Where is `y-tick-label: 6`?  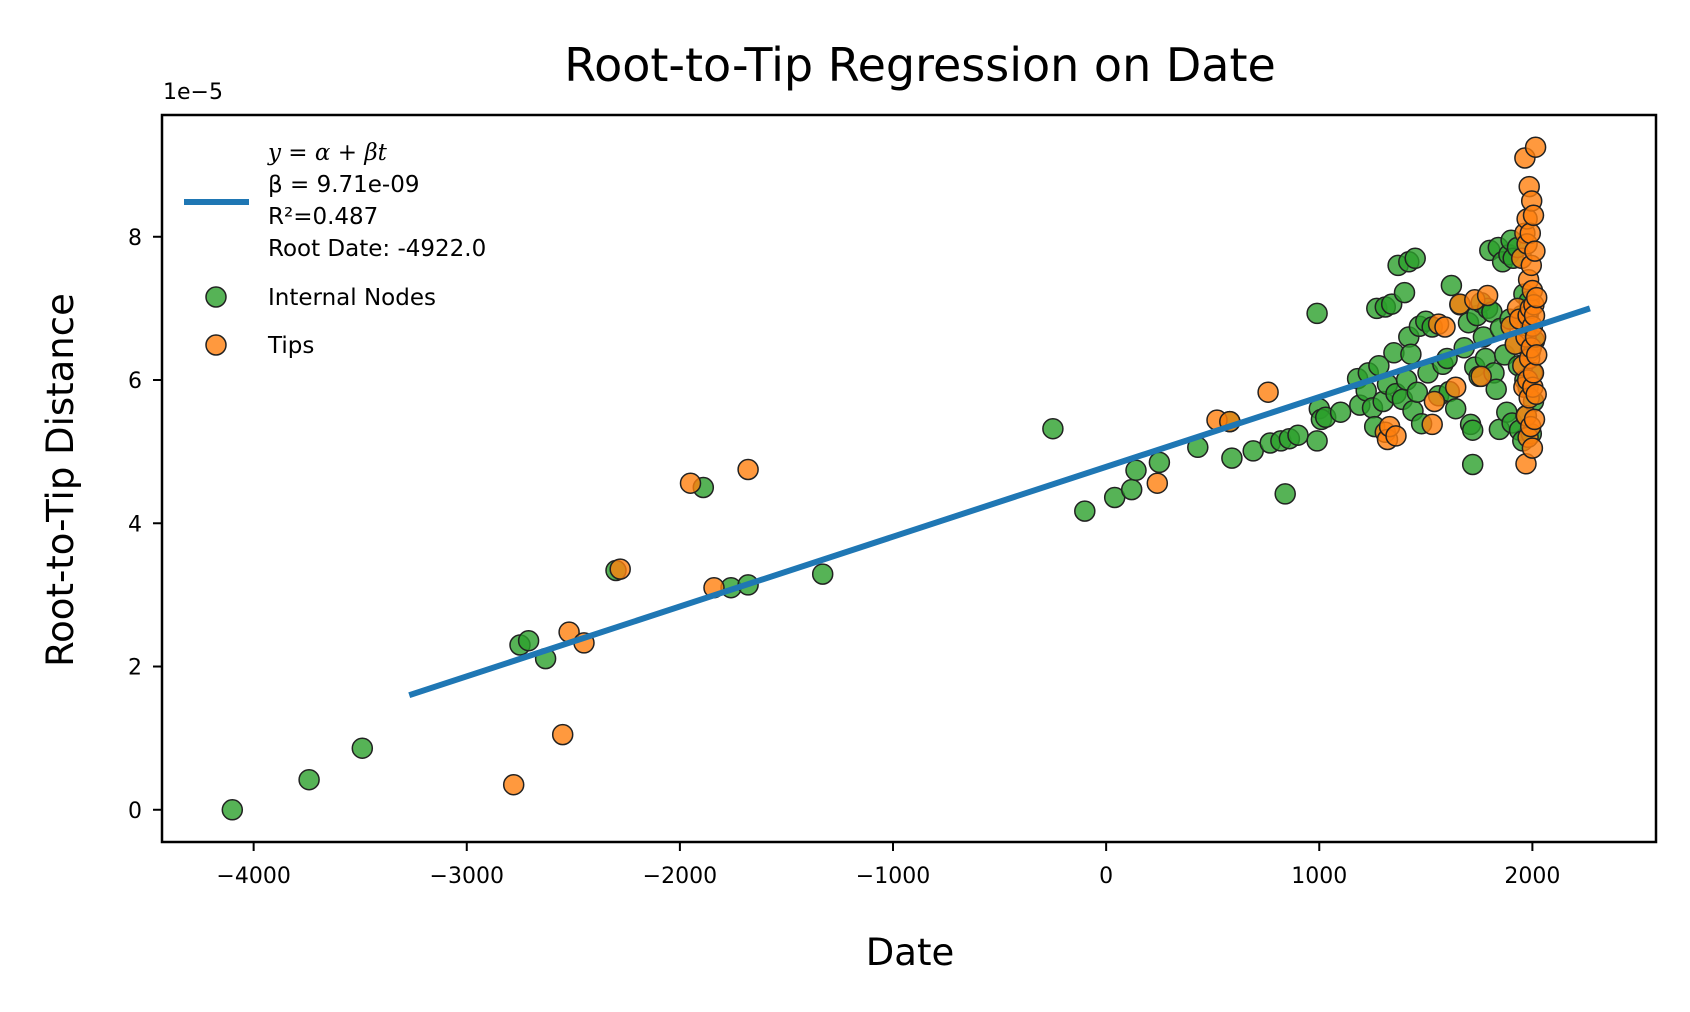
y-tick-label: 6 is located at coordinates (135, 381).